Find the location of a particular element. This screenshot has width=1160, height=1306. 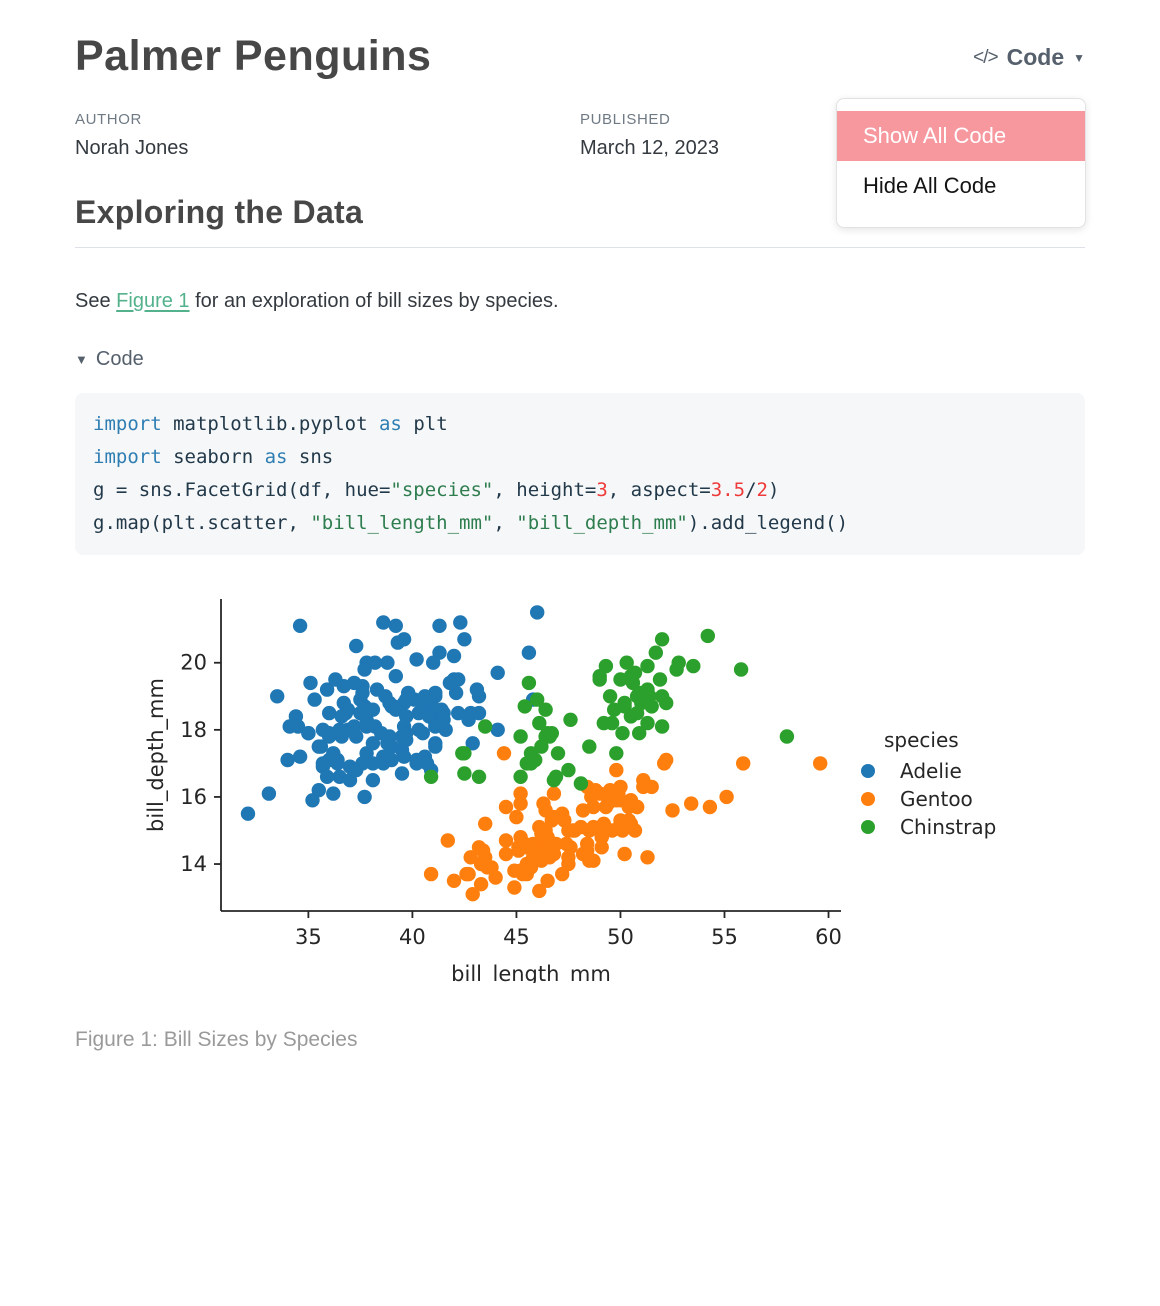

svg-text: 35 is located at coordinates (308, 937).